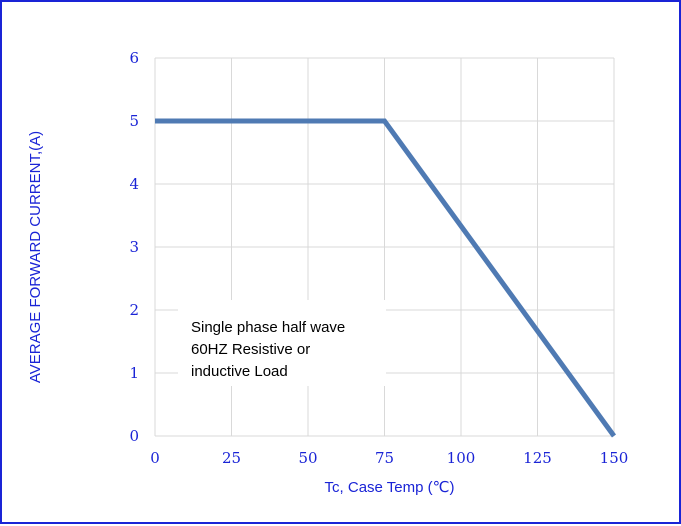 This screenshot has width=681, height=526. Describe the element at coordinates (239, 371) in the screenshot. I see `annotation-line: inductive Load` at that location.